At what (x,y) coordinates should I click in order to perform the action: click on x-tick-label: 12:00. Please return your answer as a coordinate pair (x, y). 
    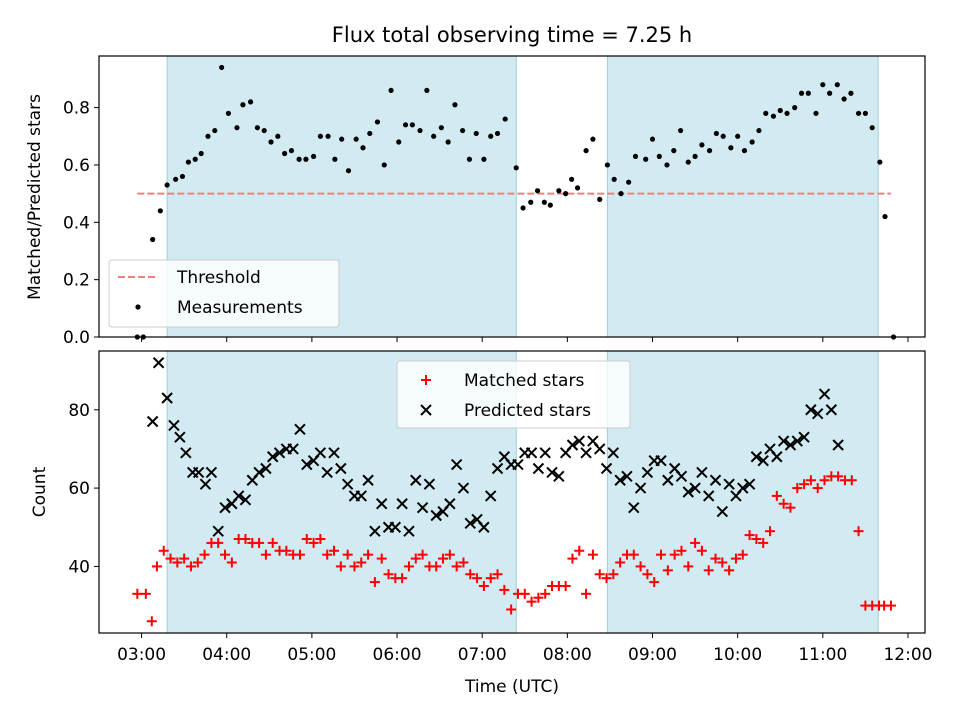
    Looking at the image, I should click on (907, 655).